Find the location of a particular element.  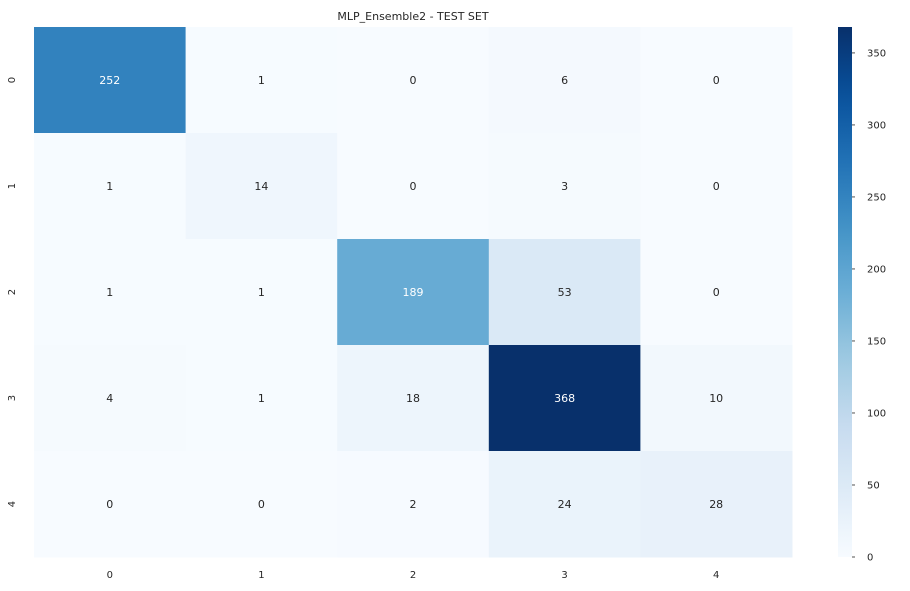

cell-value-r4-c0: 0 is located at coordinates (109, 504).